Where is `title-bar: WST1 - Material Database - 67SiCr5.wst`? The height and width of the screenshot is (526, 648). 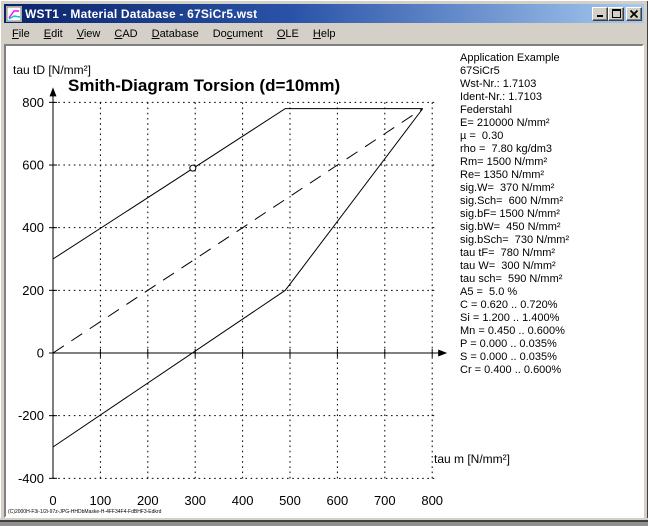
title-bar: WST1 - Material Database - 67SiCr5.wst is located at coordinates (324, 13).